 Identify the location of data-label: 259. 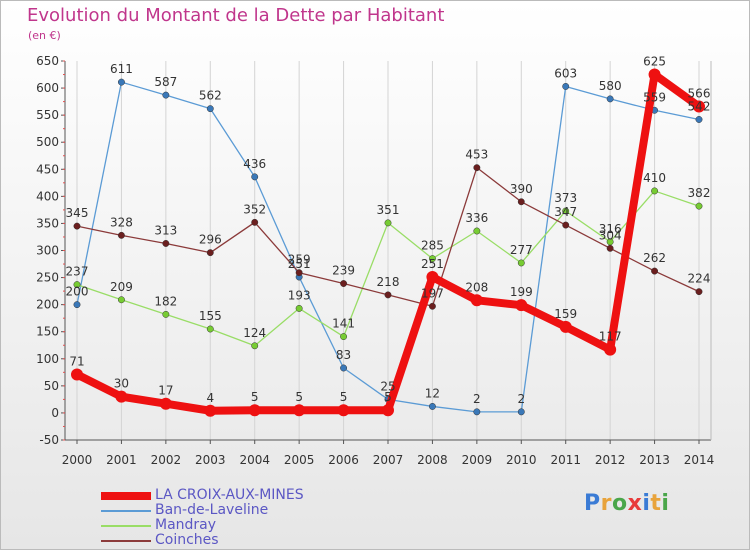
(299, 260).